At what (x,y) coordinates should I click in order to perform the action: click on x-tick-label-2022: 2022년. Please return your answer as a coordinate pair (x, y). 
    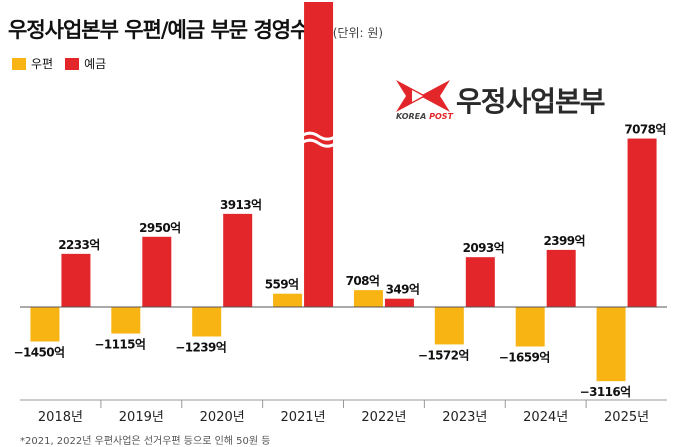
    Looking at the image, I should click on (383, 417).